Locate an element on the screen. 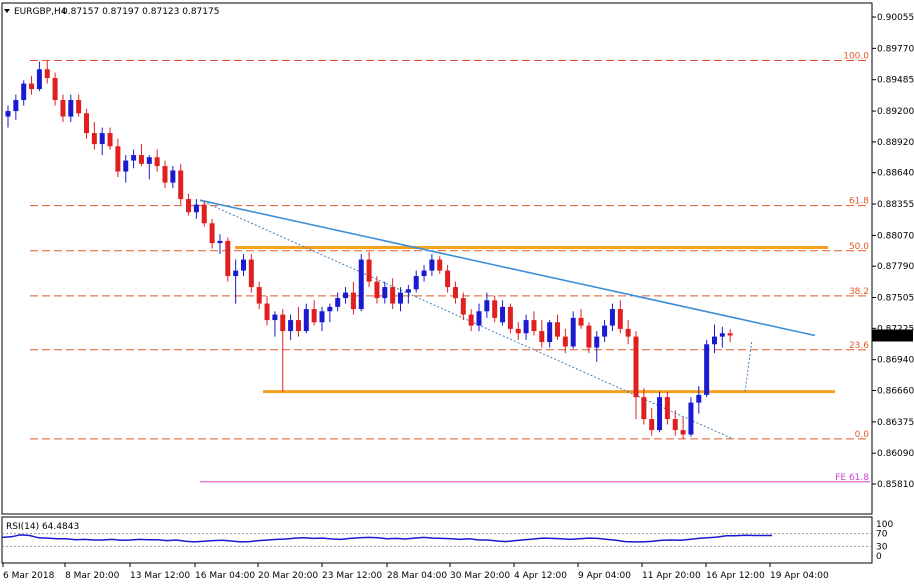  time-tick-label: 9 Apr 04:00 is located at coordinates (604, 576).